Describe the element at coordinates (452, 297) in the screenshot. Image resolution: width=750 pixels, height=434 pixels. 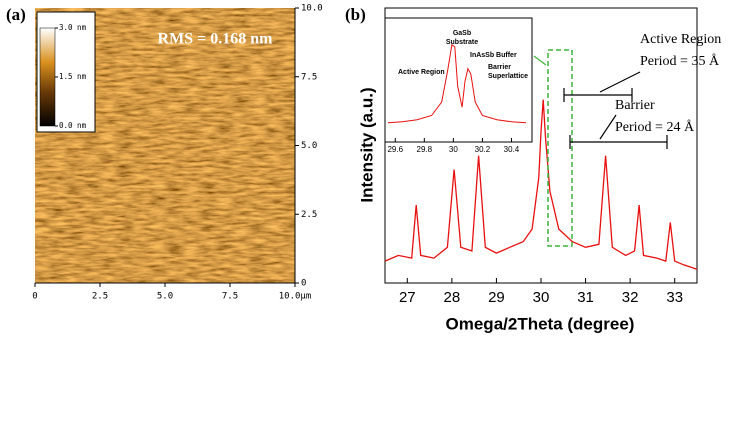
I see `x-tick-label: 28` at that location.